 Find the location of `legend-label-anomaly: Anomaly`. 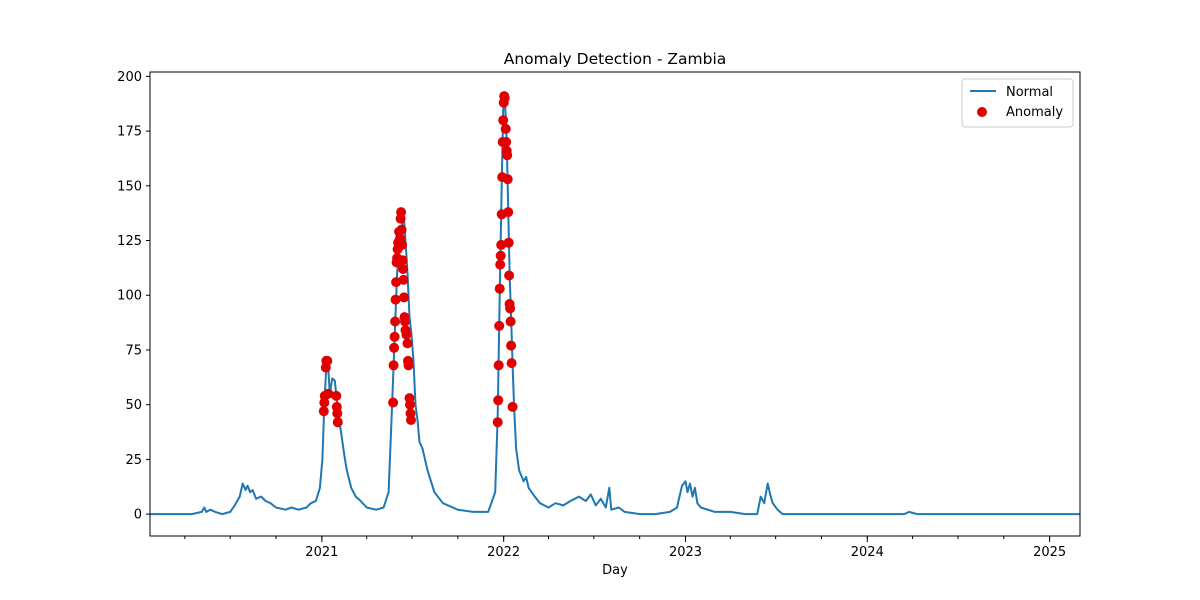

legend-label-anomaly: Anomaly is located at coordinates (1034, 112).